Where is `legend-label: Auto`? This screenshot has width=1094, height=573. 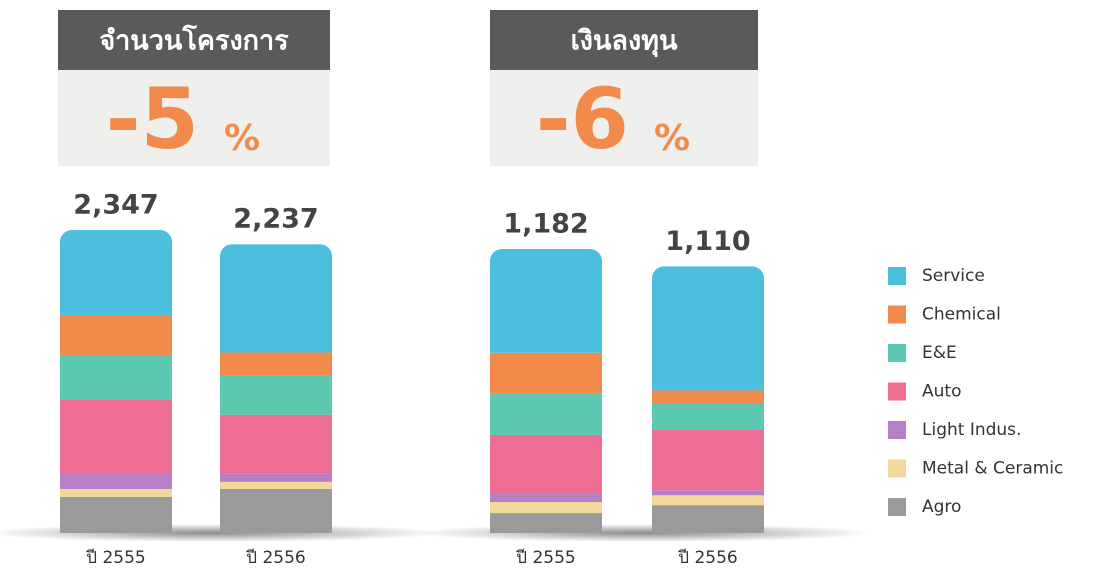
legend-label: Auto is located at coordinates (941, 392).